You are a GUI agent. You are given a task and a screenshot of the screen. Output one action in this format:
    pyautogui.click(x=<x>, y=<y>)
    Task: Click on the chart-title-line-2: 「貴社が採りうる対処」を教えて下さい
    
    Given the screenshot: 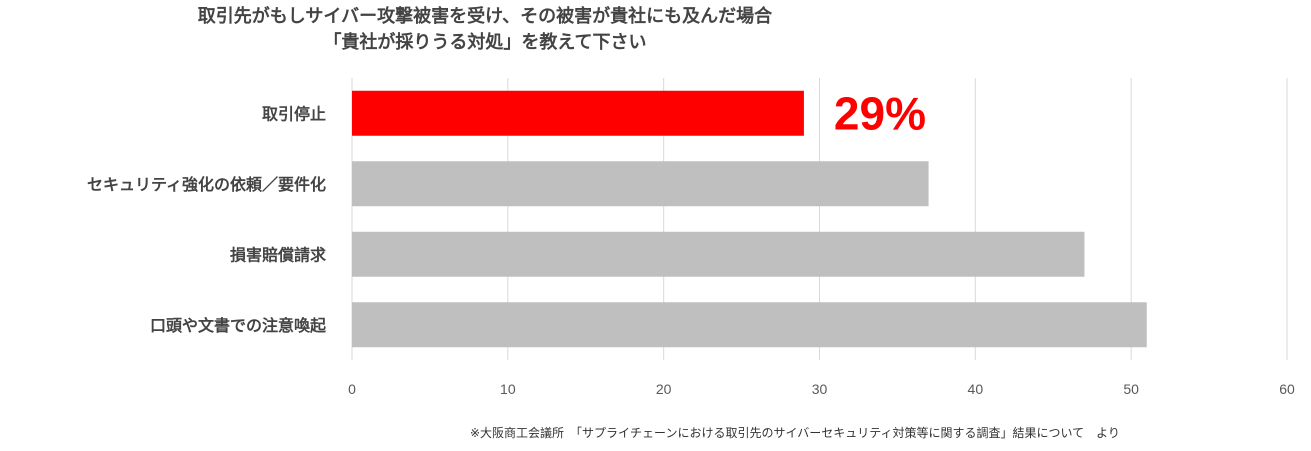 What is the action you would take?
    pyautogui.click(x=485, y=42)
    